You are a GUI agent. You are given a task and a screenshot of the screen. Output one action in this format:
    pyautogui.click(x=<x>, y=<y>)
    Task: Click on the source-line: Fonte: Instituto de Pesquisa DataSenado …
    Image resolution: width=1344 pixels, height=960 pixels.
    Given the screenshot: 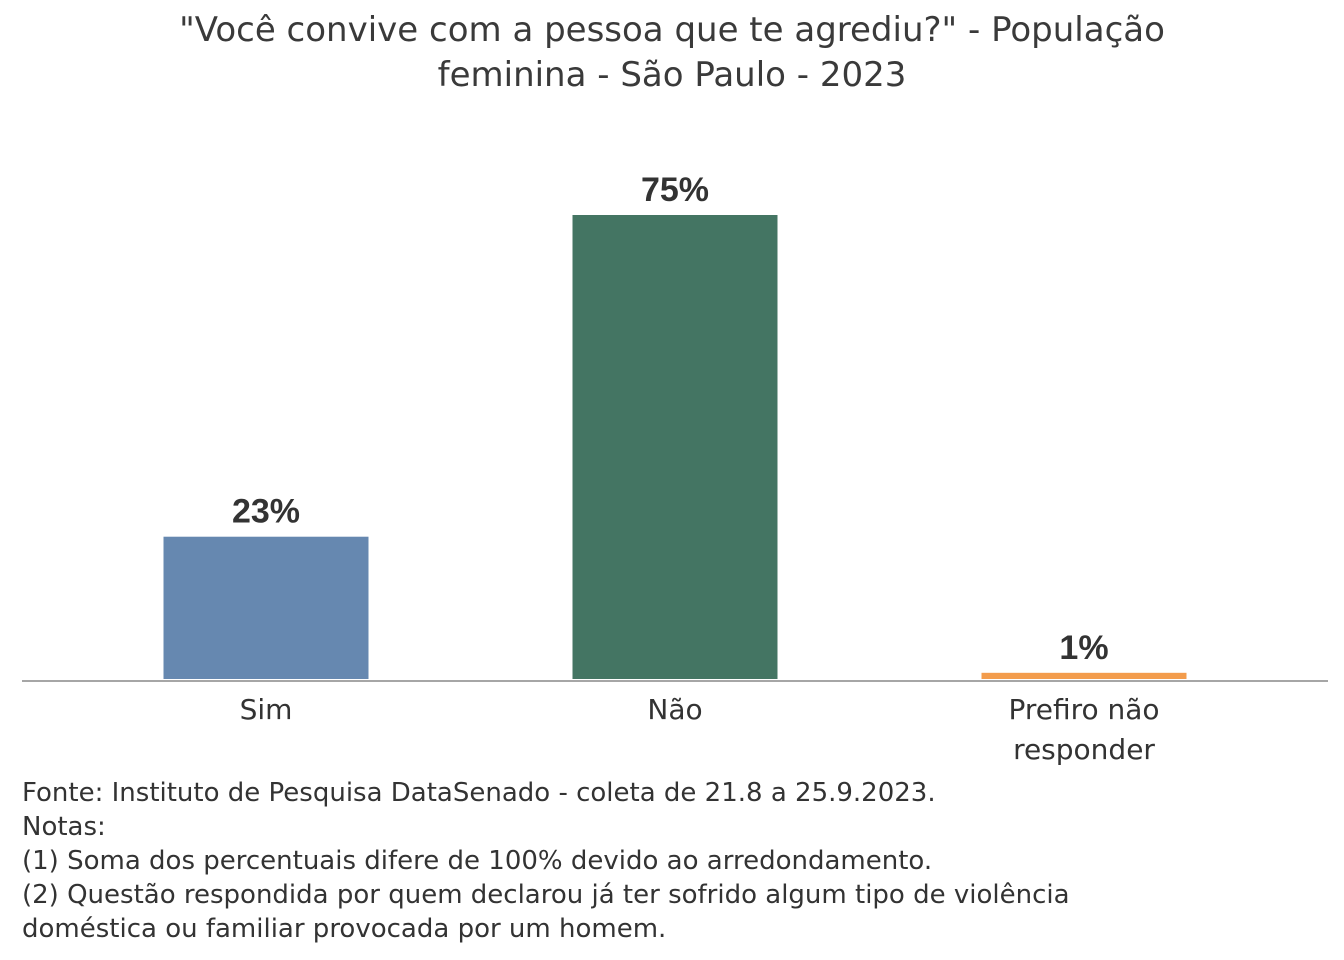 What is the action you would take?
    pyautogui.click(x=479, y=793)
    